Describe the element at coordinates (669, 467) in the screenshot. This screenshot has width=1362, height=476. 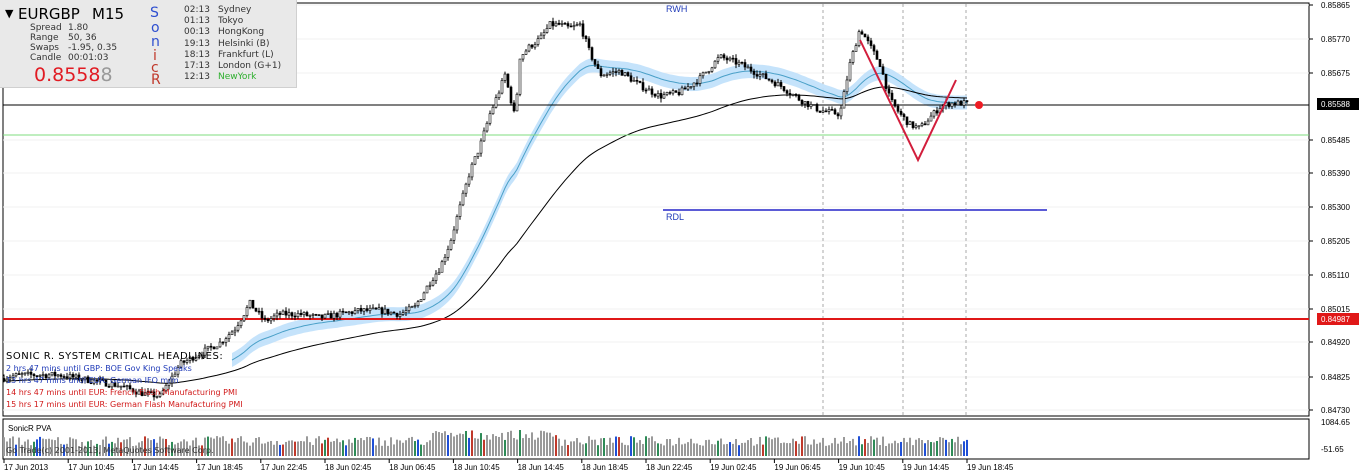
I see `time-tick: 18 Jun 22:45` at that location.